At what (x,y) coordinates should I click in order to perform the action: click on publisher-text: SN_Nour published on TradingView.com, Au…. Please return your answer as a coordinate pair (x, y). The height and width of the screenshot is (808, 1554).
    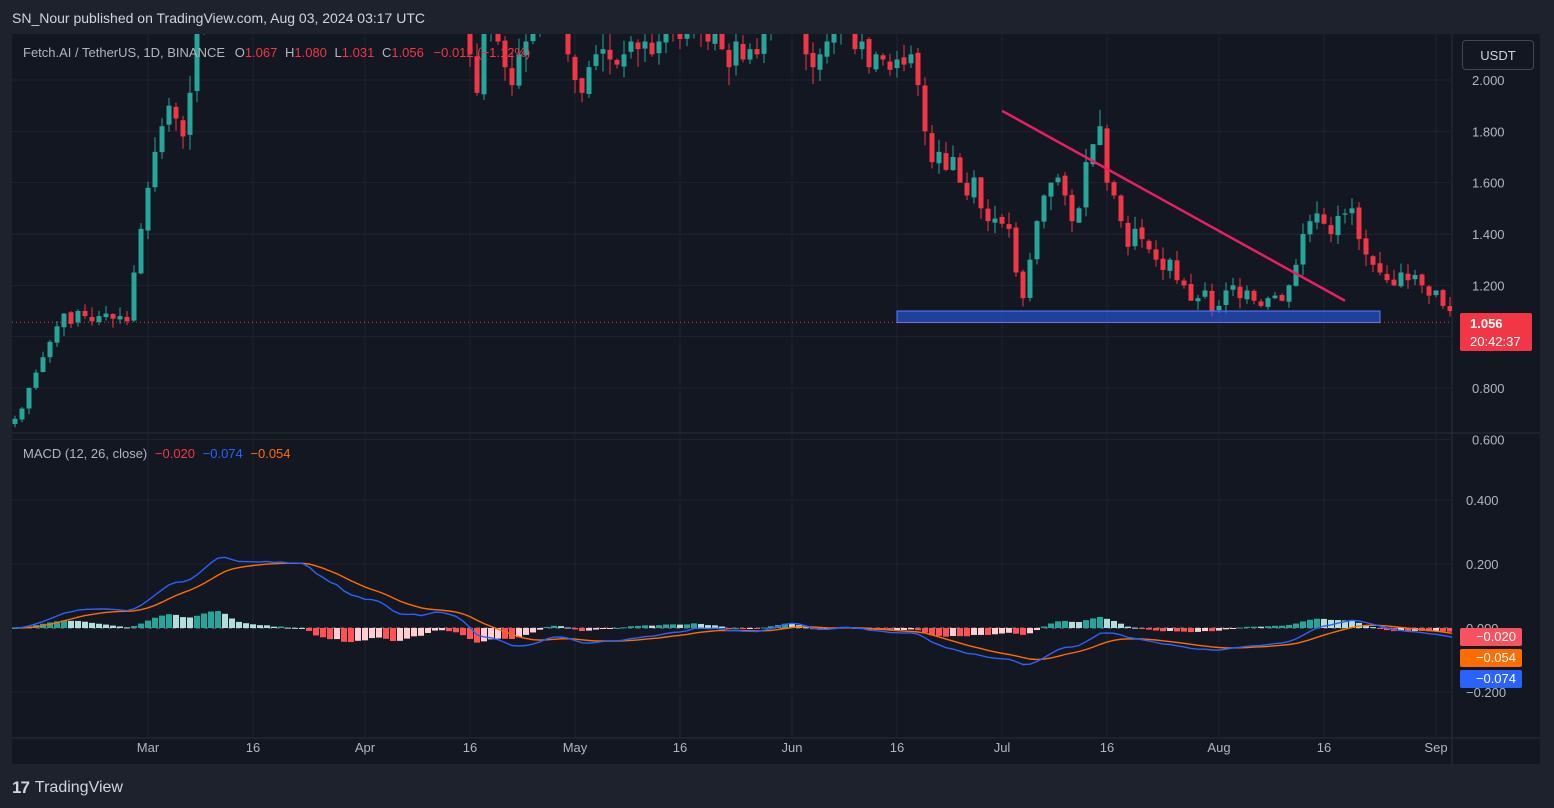
    Looking at the image, I should click on (218, 18).